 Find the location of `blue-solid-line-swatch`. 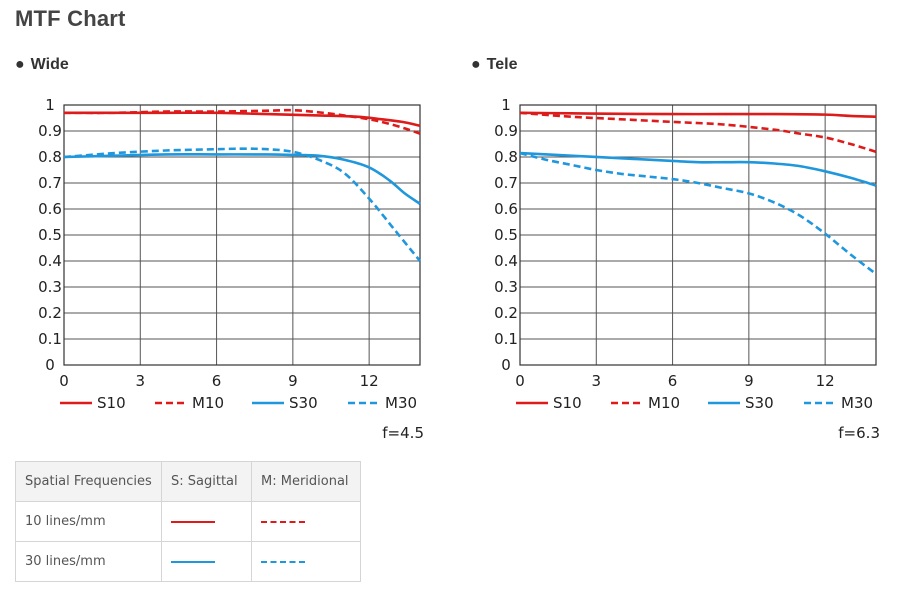

blue-solid-line-swatch is located at coordinates (193, 561).